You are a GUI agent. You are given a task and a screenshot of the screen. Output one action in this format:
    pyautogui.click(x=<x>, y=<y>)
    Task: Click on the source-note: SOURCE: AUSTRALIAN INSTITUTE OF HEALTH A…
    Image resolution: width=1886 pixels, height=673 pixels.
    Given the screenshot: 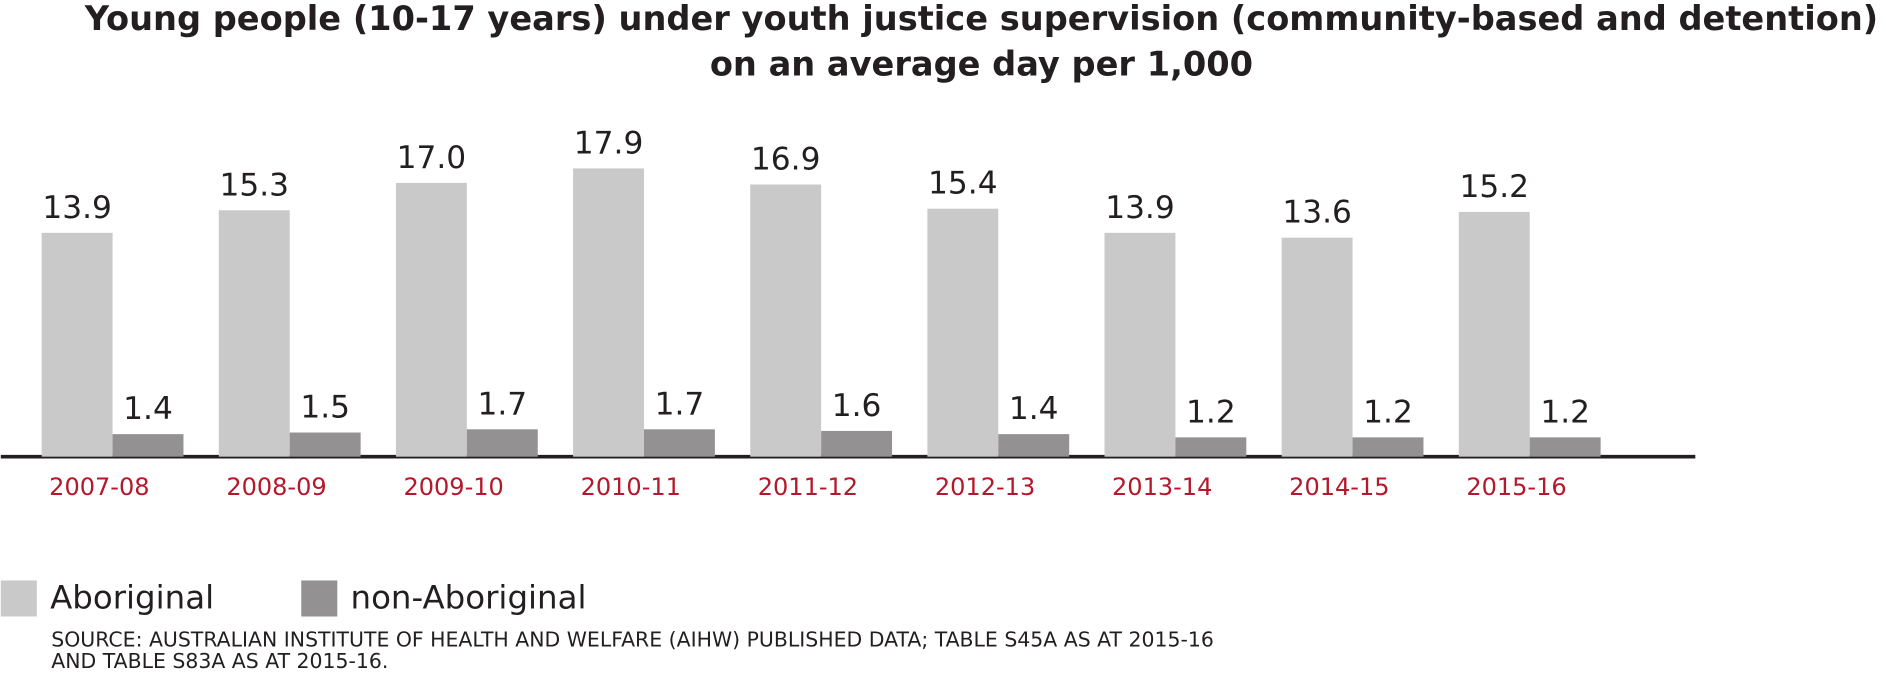 What is the action you would take?
    pyautogui.click(x=632, y=640)
    